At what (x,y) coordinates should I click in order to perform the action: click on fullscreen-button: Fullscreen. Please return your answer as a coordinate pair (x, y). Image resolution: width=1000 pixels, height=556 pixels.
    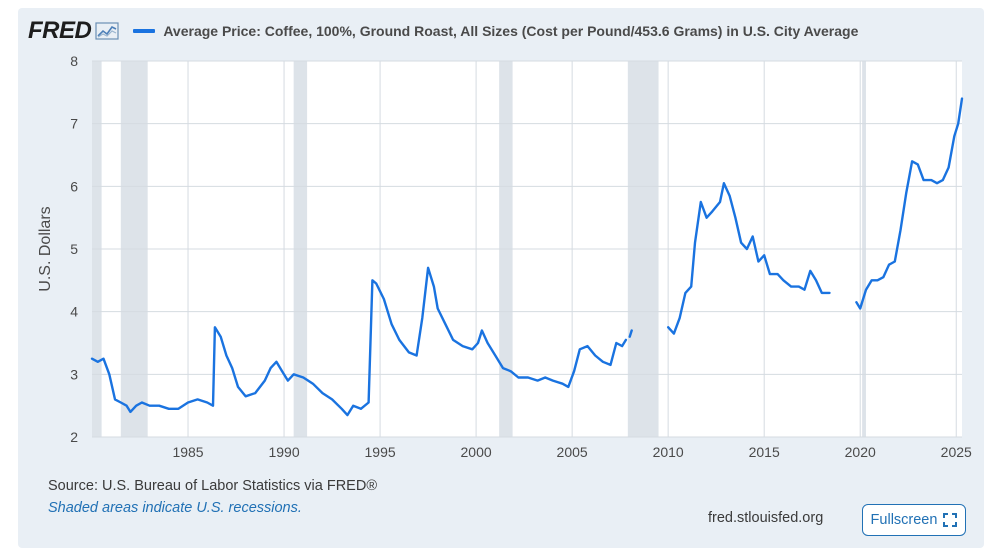
    Looking at the image, I should click on (914, 520).